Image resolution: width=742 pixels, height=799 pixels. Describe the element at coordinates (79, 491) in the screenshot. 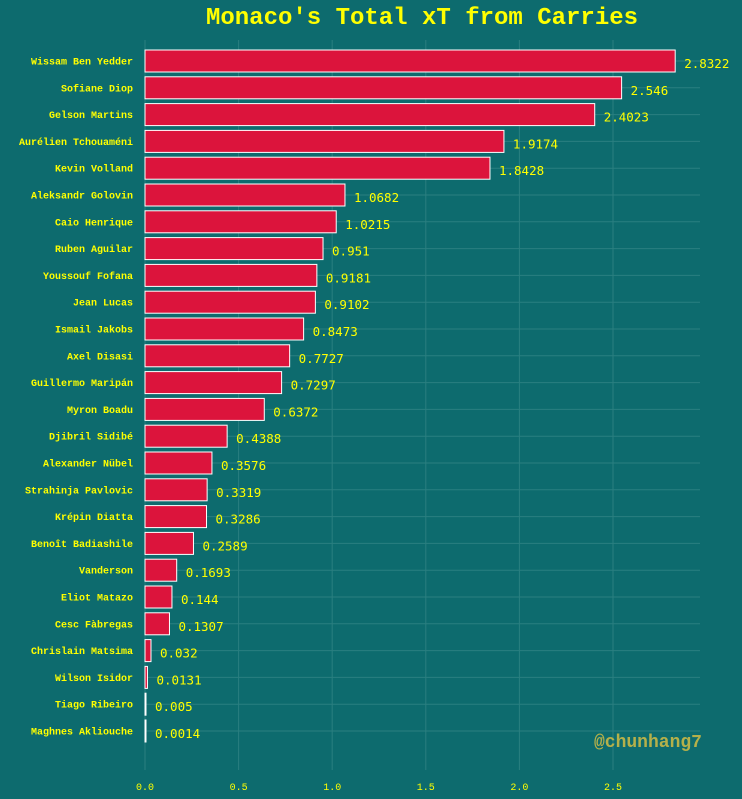

I see `category-label: Strahinja Pavlovic` at that location.